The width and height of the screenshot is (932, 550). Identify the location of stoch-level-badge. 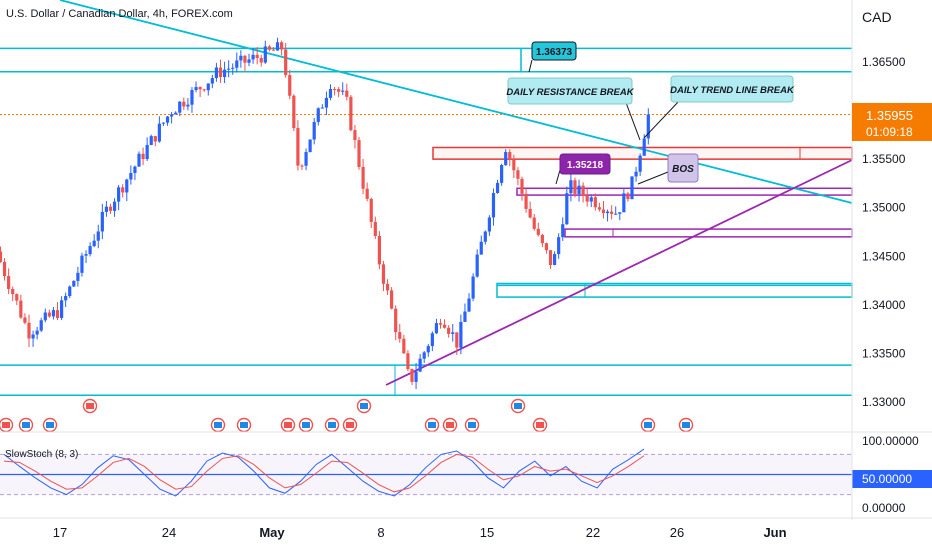
(892, 479).